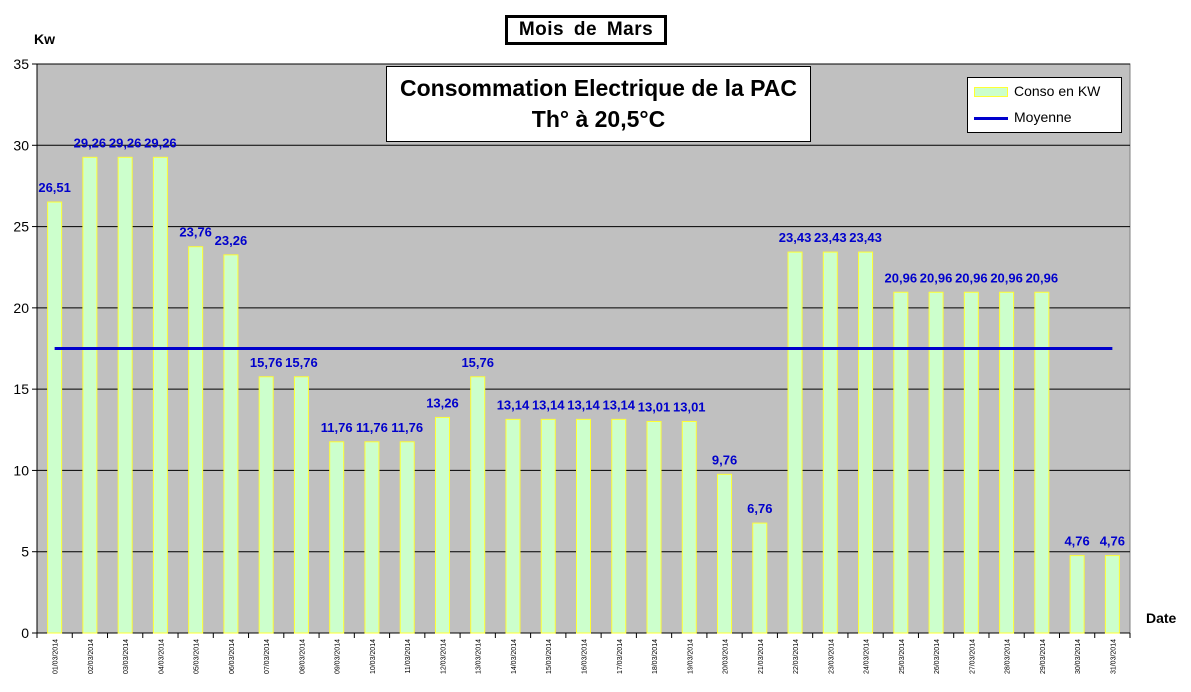 The image size is (1191, 692). Describe the element at coordinates (618, 404) in the screenshot. I see `data-label-17: 13,14` at that location.